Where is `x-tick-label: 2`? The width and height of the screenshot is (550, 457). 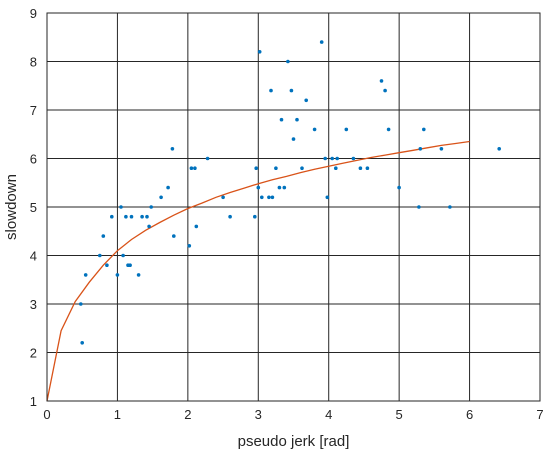
x-tick-label: 2 is located at coordinates (187, 414).